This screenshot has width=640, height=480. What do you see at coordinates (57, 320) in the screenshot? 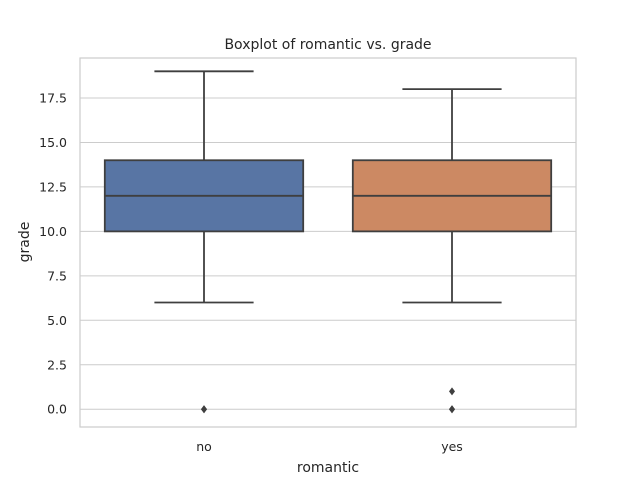
I see `y-tick-label: 5.0` at bounding box center [57, 320].